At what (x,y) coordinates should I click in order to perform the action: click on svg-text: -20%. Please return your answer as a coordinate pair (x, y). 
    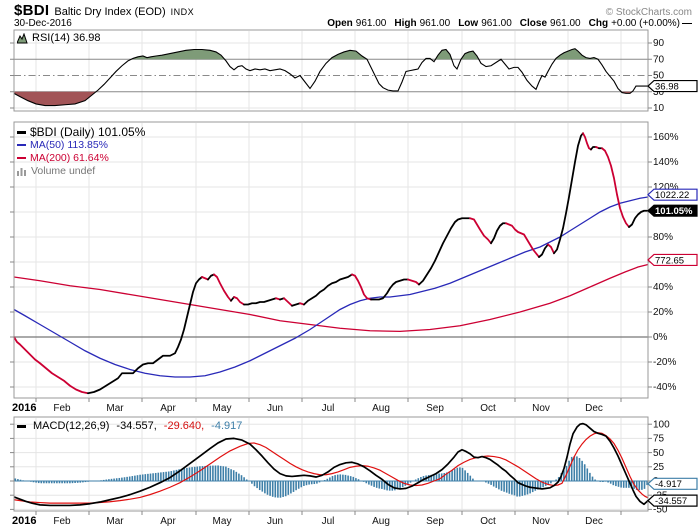
    Looking at the image, I should click on (664, 362).